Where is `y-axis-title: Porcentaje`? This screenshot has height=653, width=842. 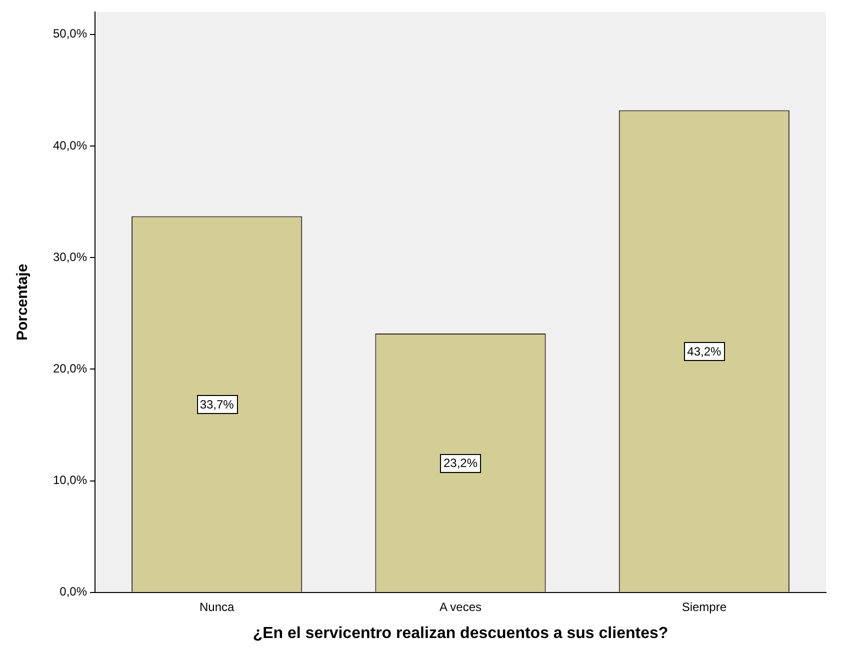 y-axis-title: Porcentaje is located at coordinates (23, 302).